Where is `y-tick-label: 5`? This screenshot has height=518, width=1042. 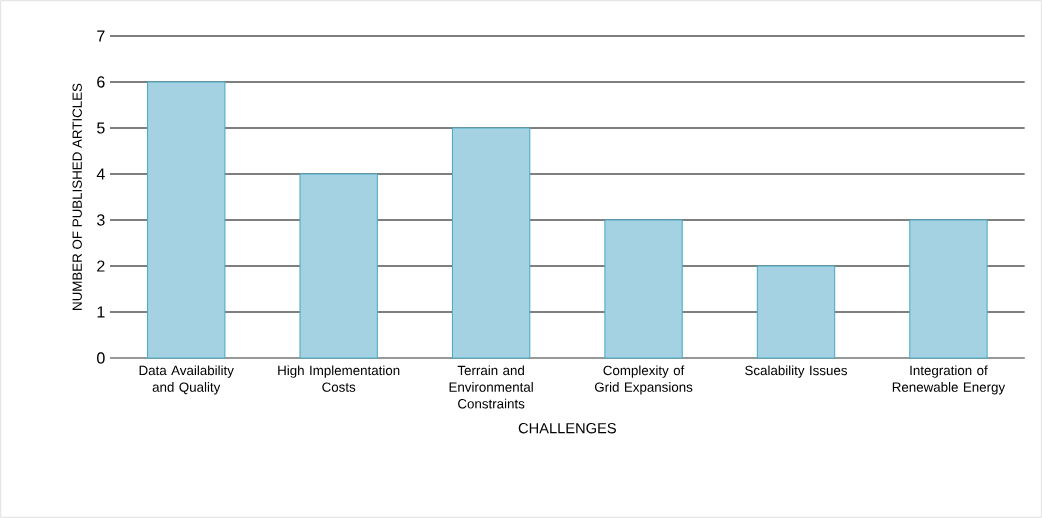
y-tick-label: 5 is located at coordinates (101, 128).